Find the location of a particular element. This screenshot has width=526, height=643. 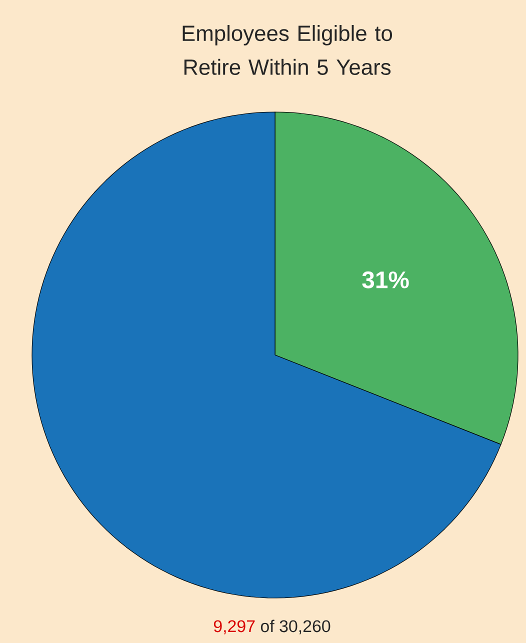

text: 9,297 is located at coordinates (234, 627).